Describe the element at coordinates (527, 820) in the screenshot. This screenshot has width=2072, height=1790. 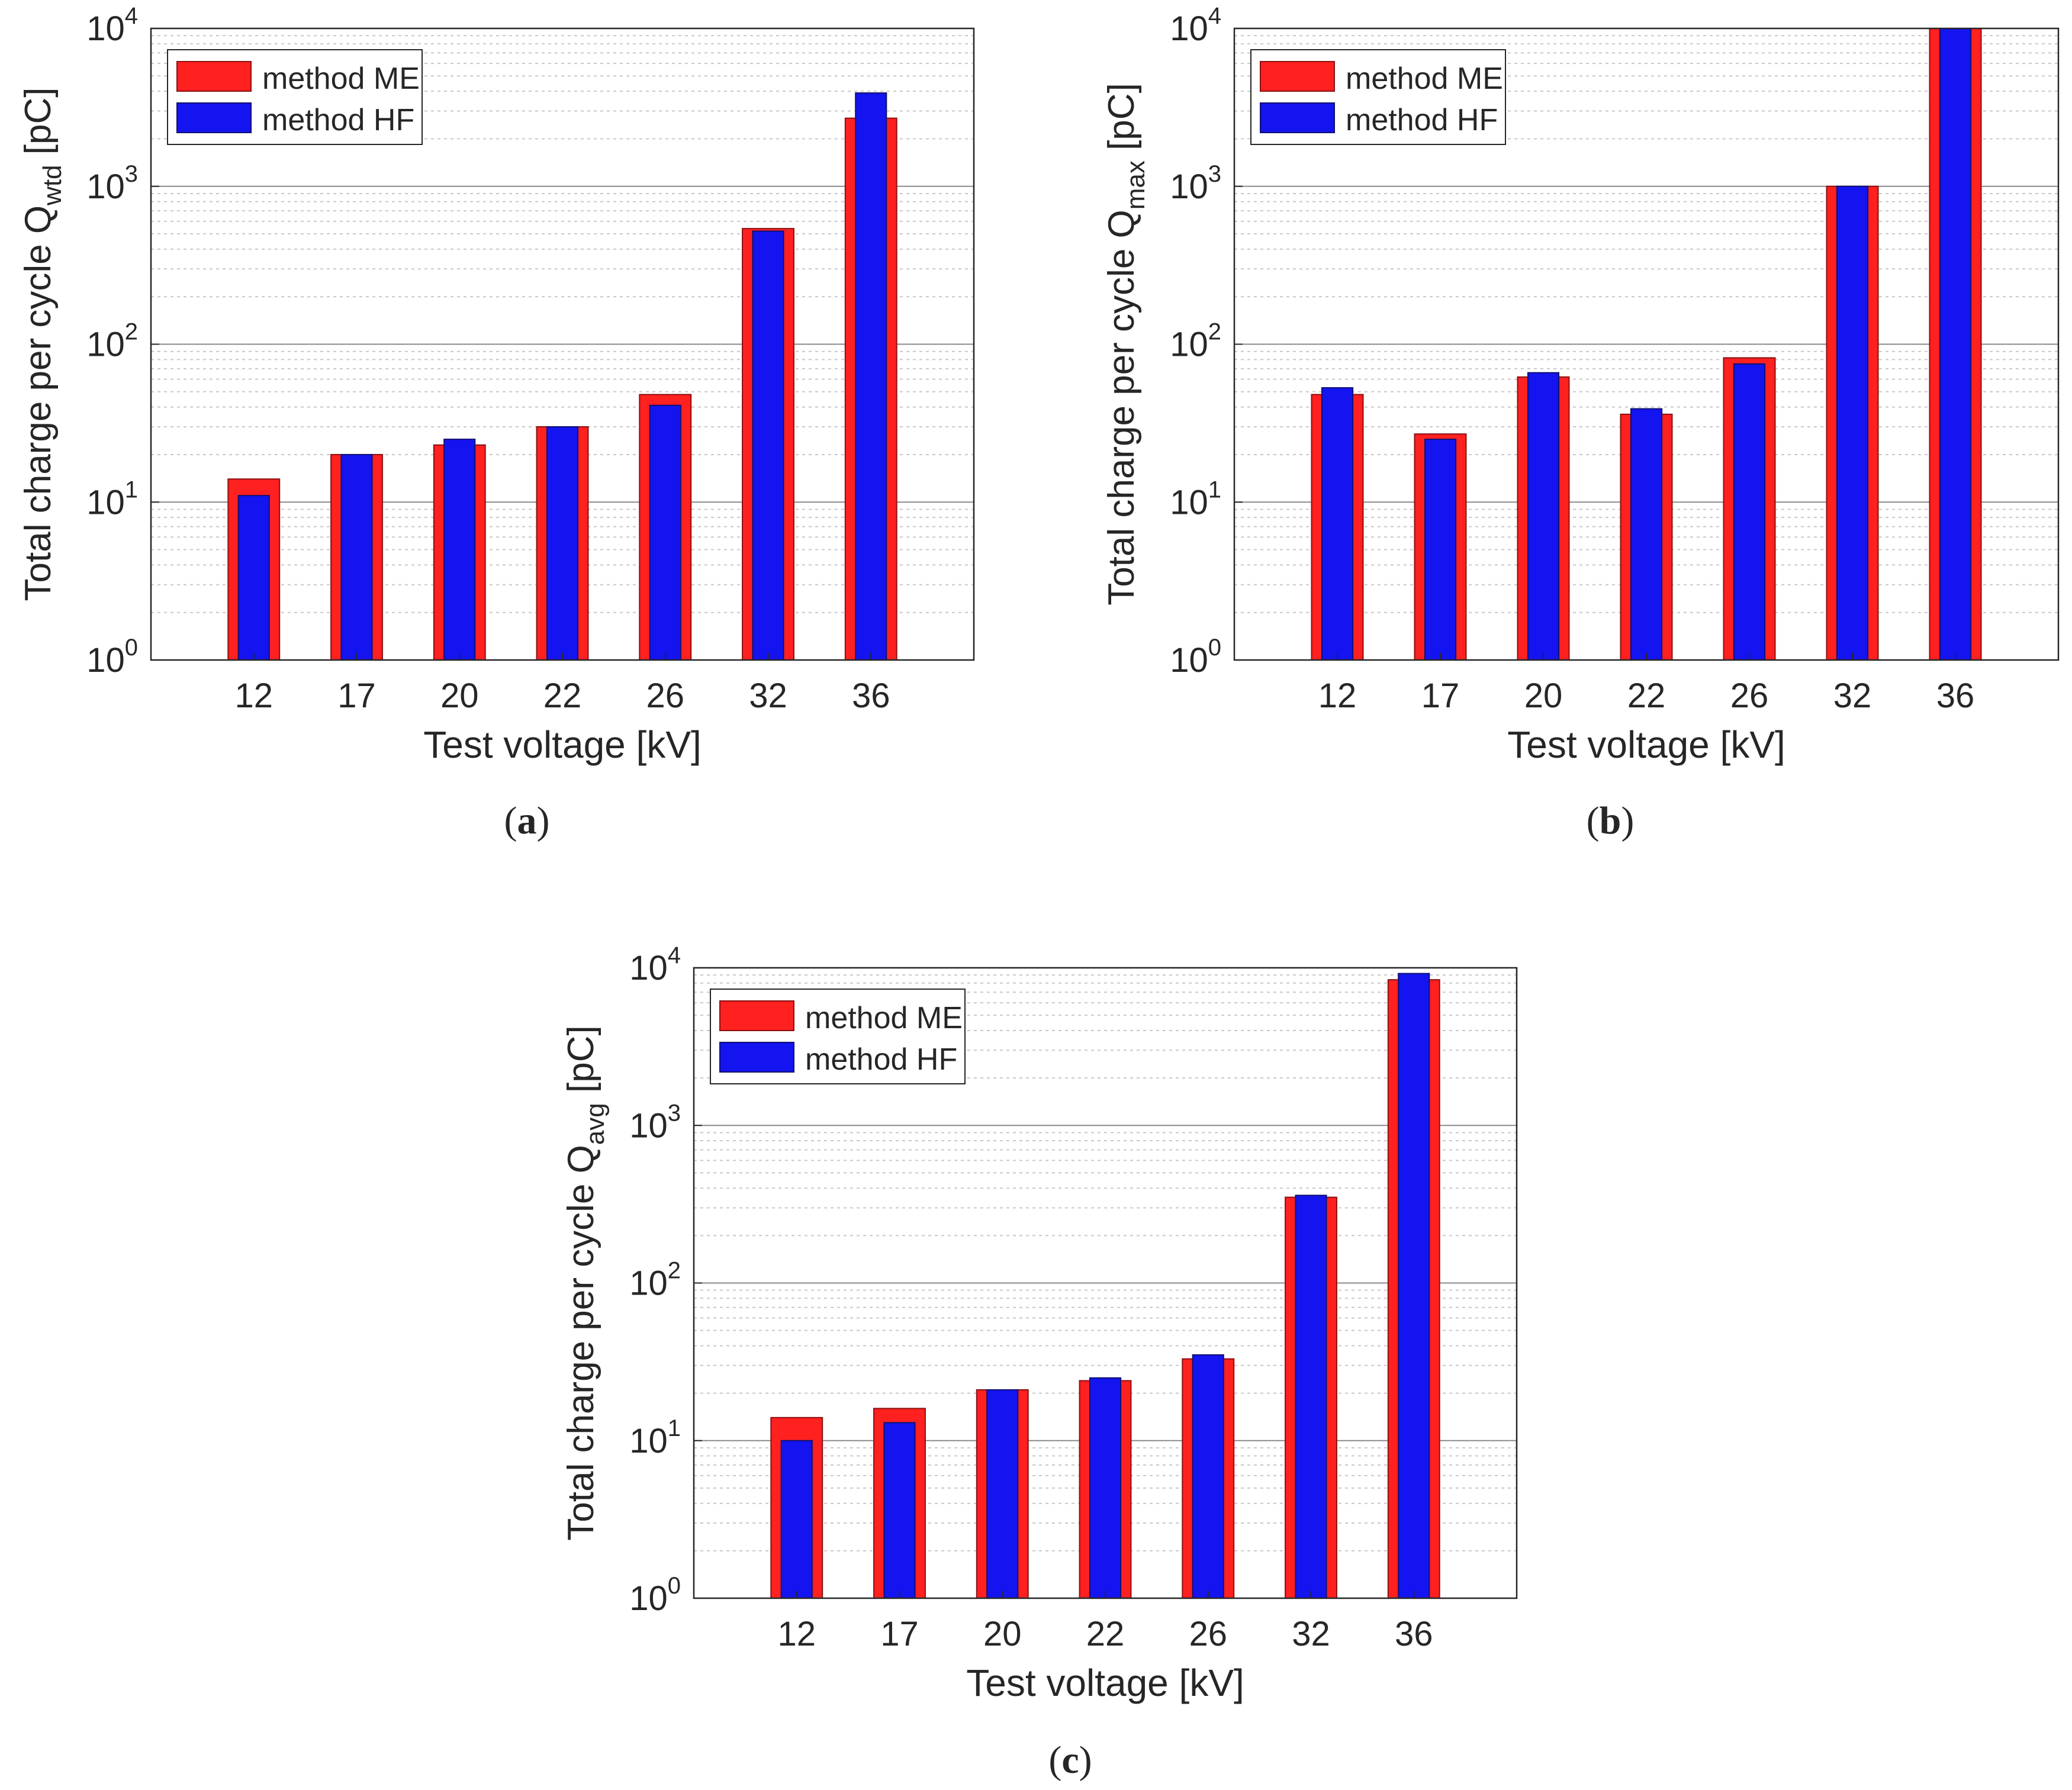
I see `panel-caption: (a)` at that location.